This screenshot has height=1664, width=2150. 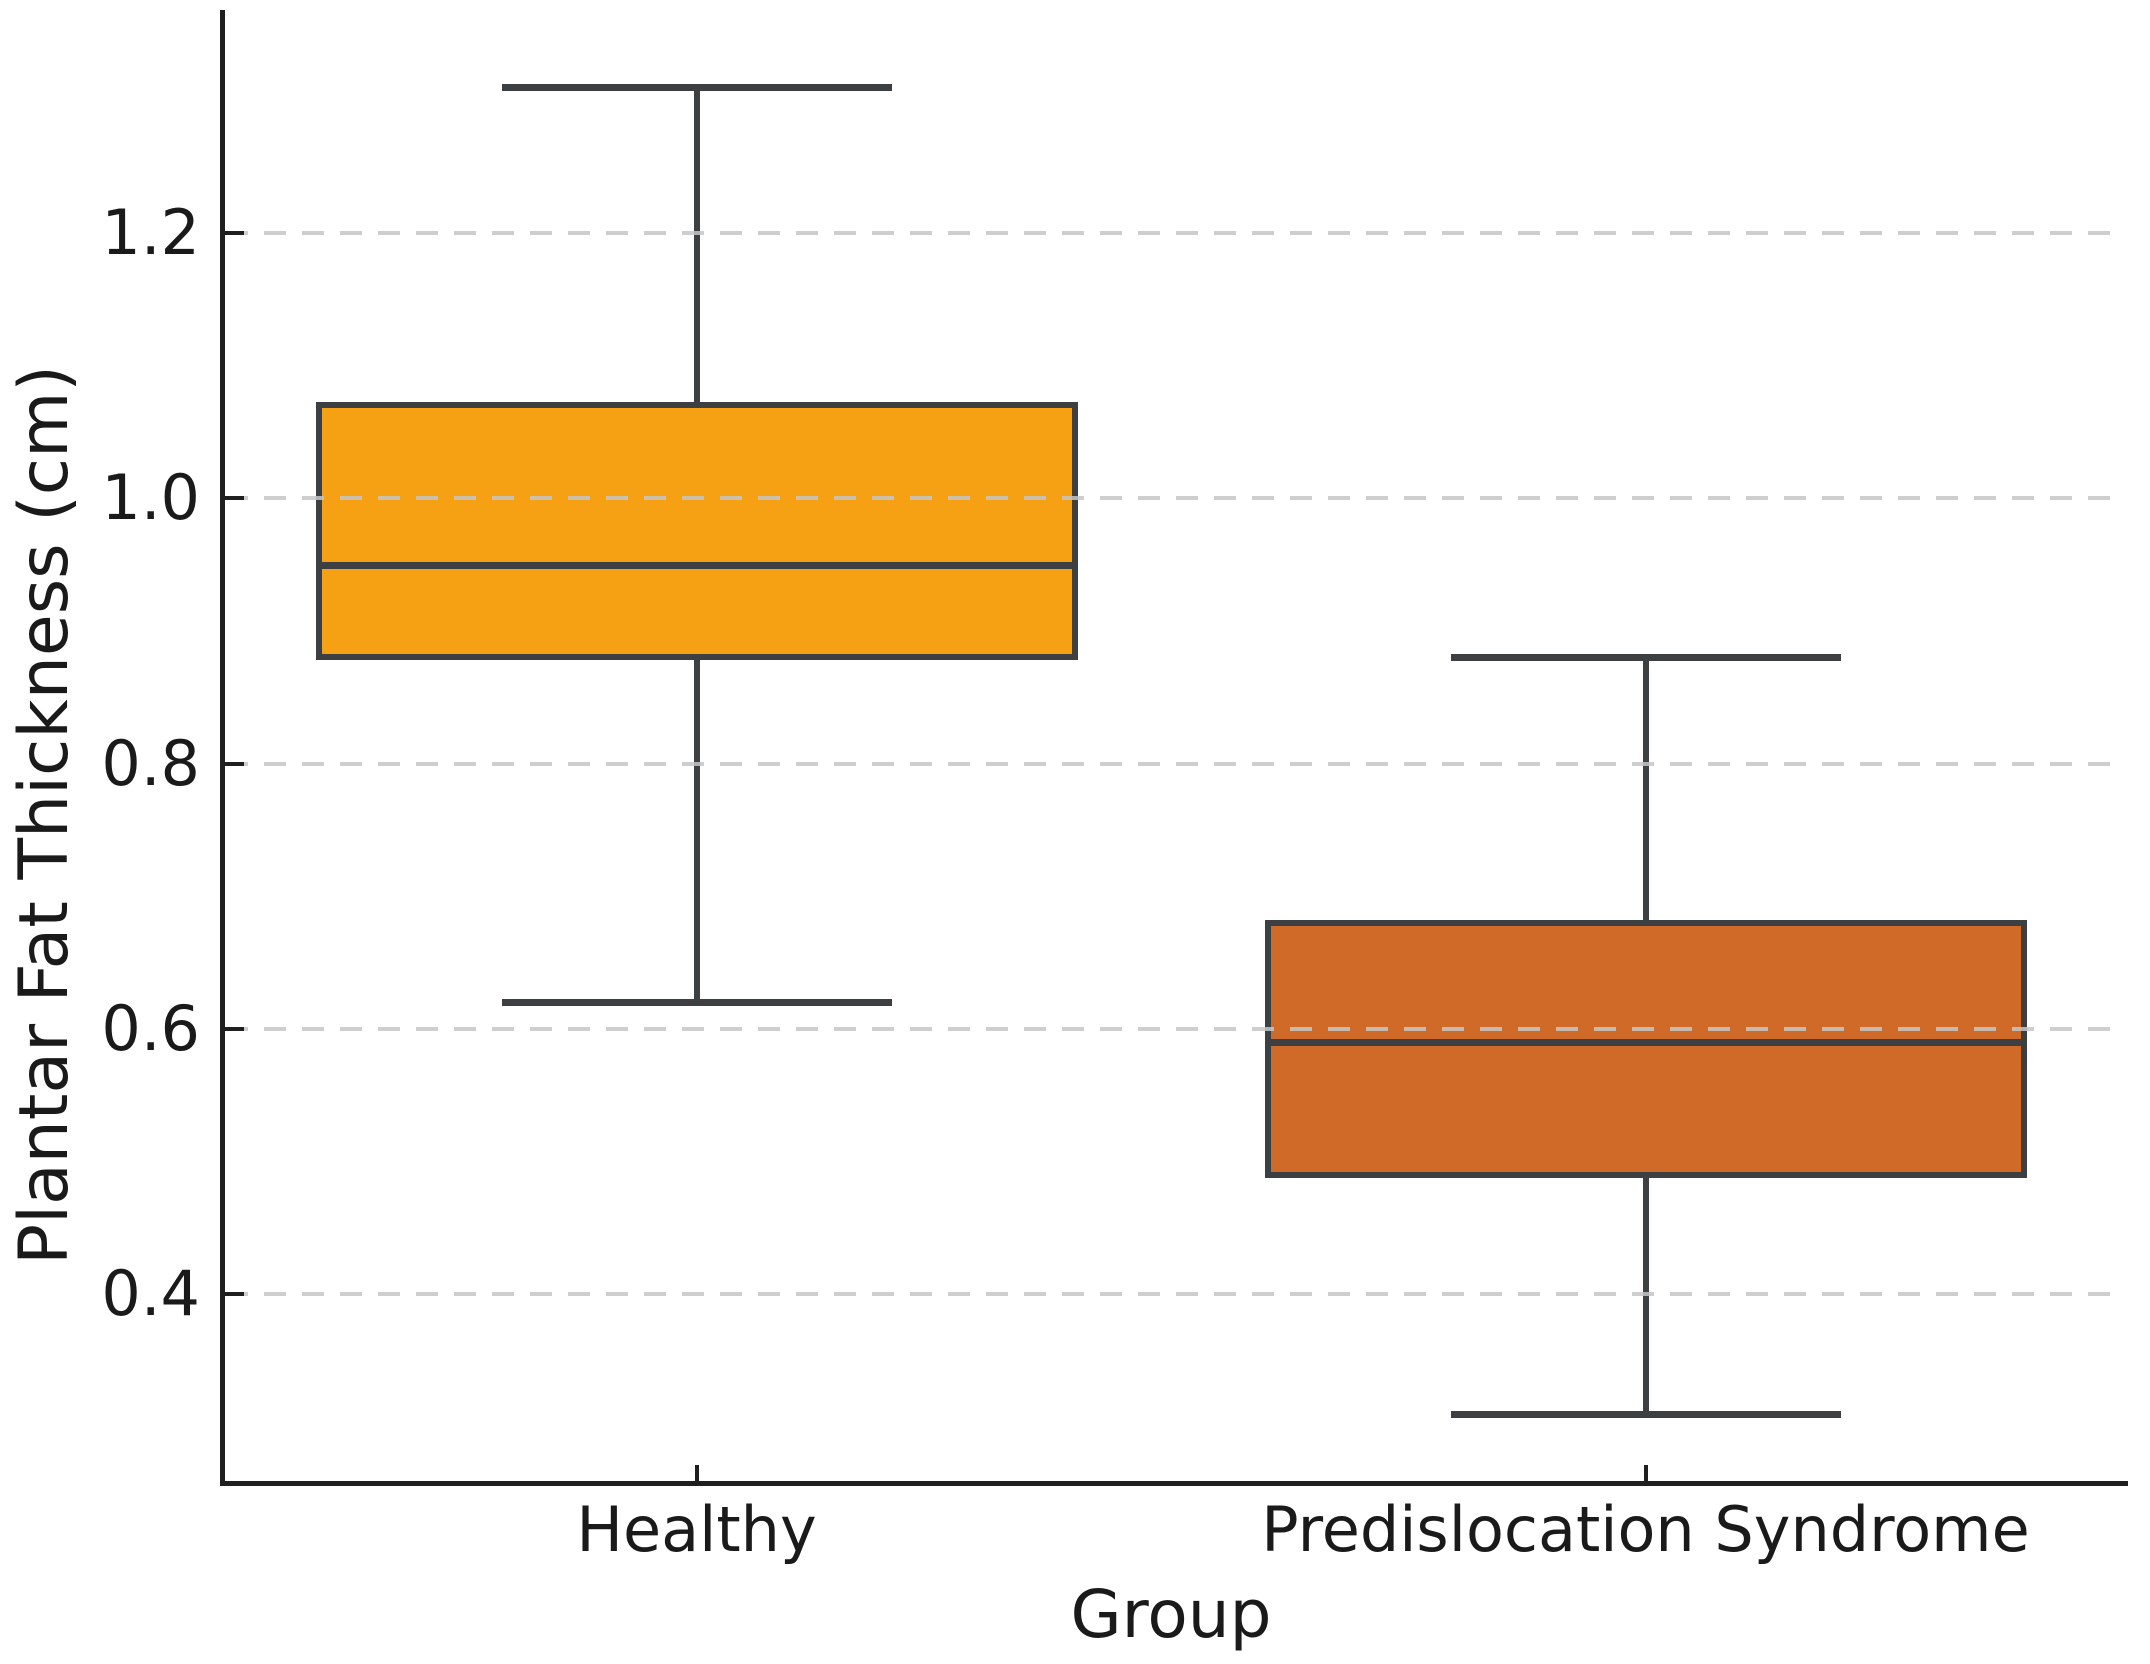 I want to click on y-tick-label-0.4: 0.4, so click(x=150, y=1294).